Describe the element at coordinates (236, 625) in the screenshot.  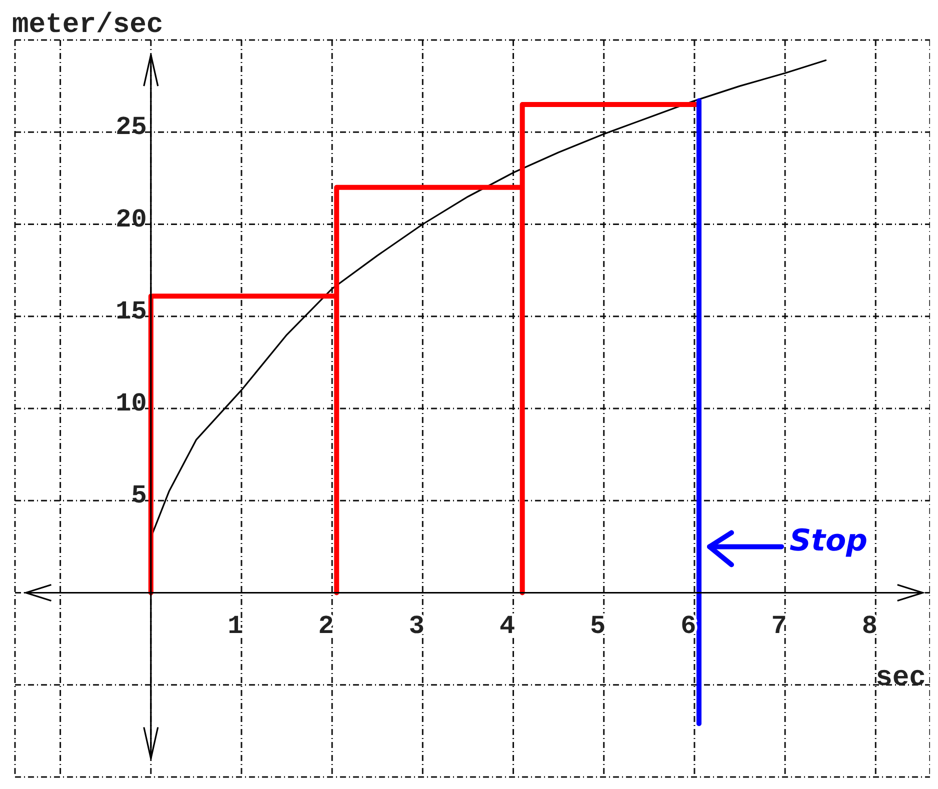
I see `x-tick-label: 1` at that location.